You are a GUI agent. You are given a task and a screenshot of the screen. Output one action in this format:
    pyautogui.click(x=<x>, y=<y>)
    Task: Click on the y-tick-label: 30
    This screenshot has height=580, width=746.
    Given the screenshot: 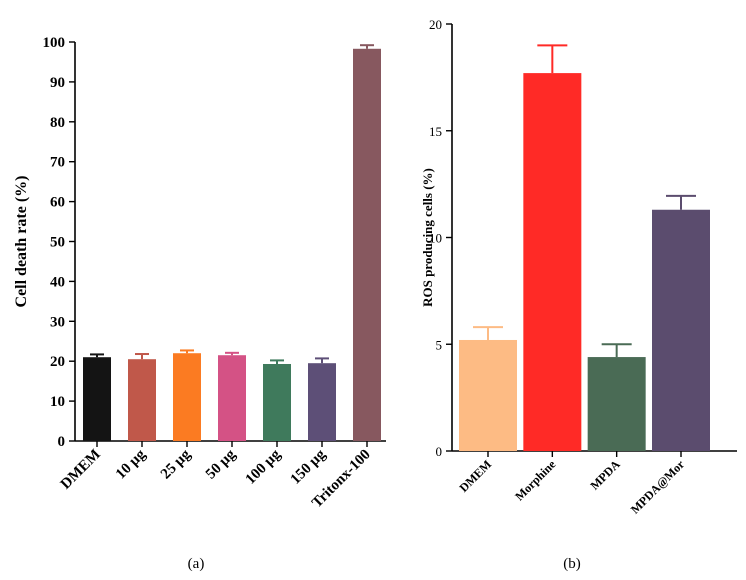 What is the action you would take?
    pyautogui.click(x=57, y=322)
    